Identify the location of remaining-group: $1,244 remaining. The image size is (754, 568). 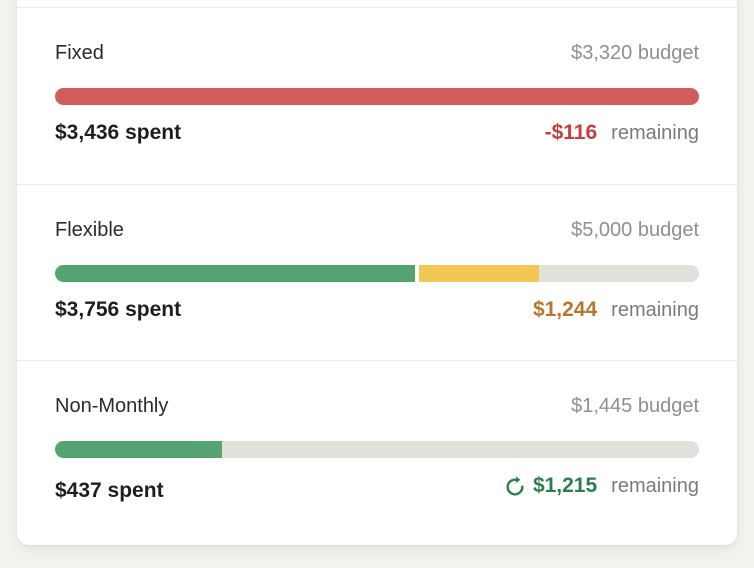
(616, 310).